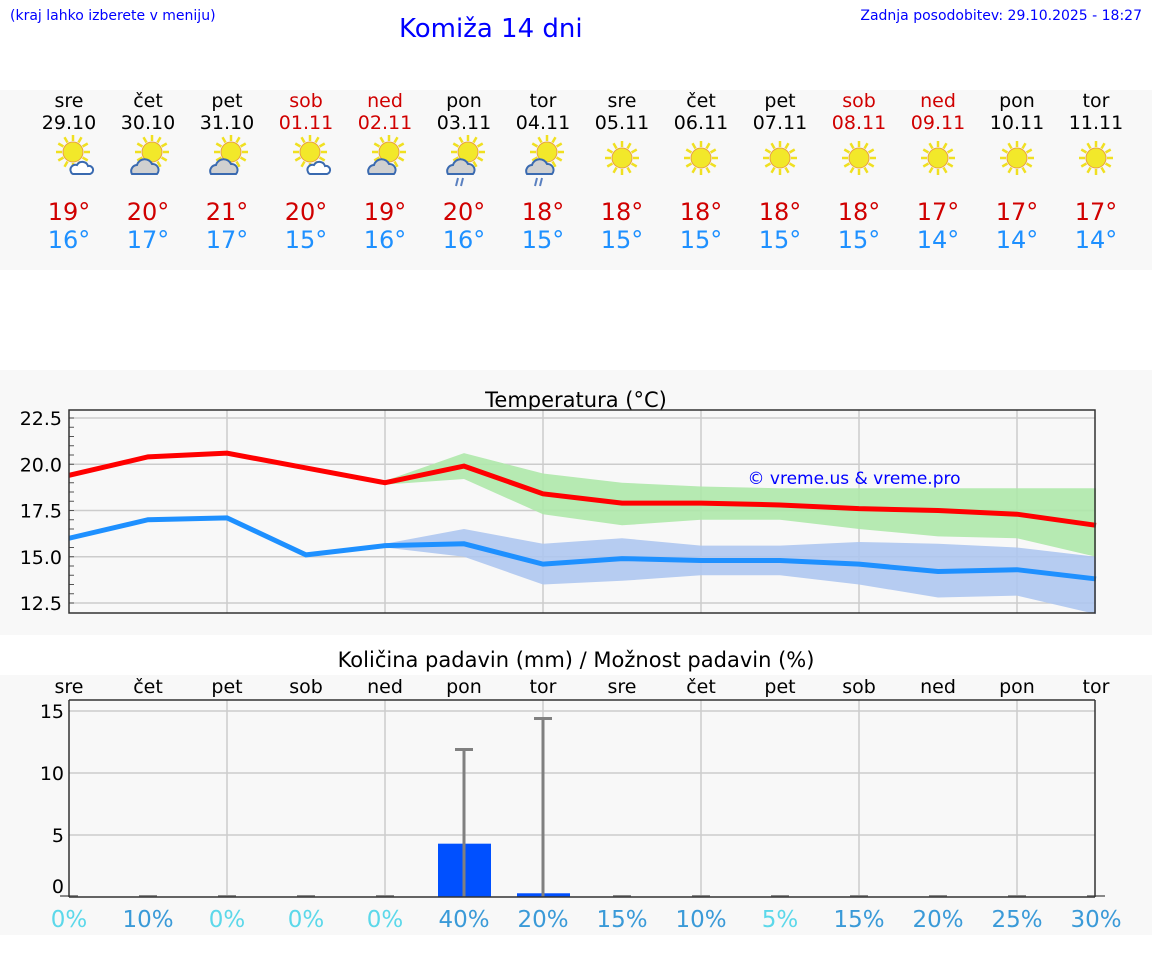 The height and width of the screenshot is (975, 1152). I want to click on day-date: 31.10, so click(227, 123).